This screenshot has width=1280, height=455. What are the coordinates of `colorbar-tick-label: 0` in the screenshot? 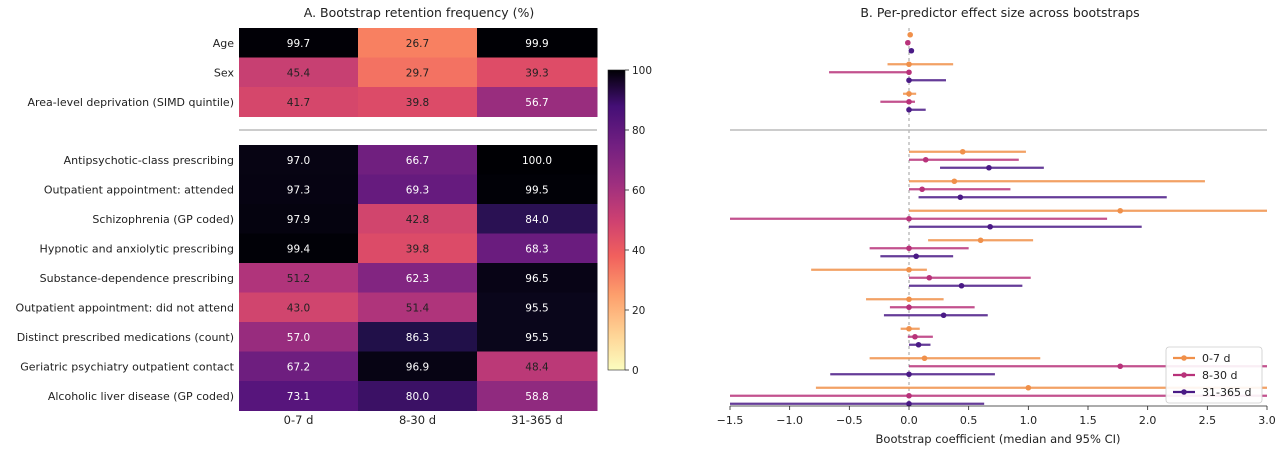 It's located at (635, 371).